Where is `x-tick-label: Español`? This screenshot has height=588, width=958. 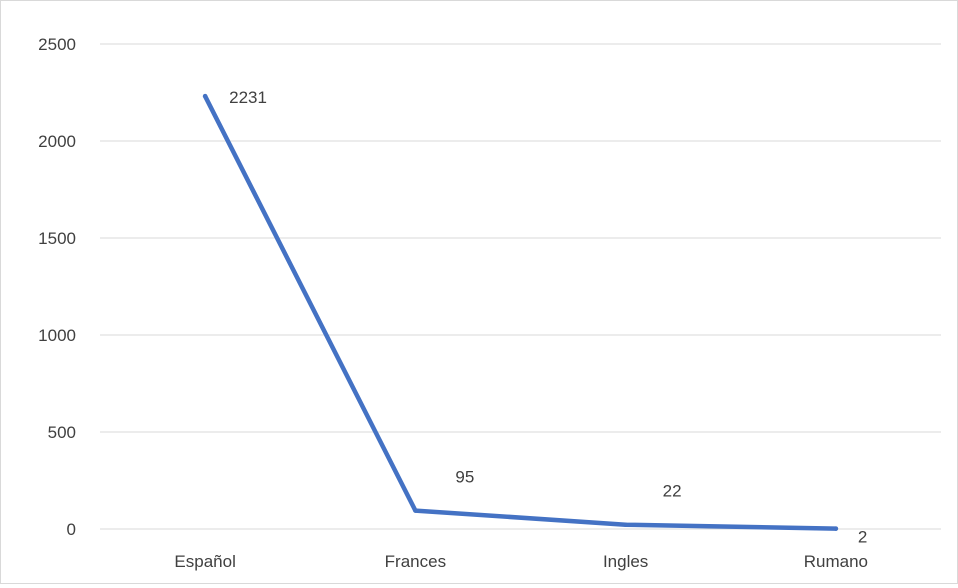 x-tick-label: Español is located at coordinates (204, 561).